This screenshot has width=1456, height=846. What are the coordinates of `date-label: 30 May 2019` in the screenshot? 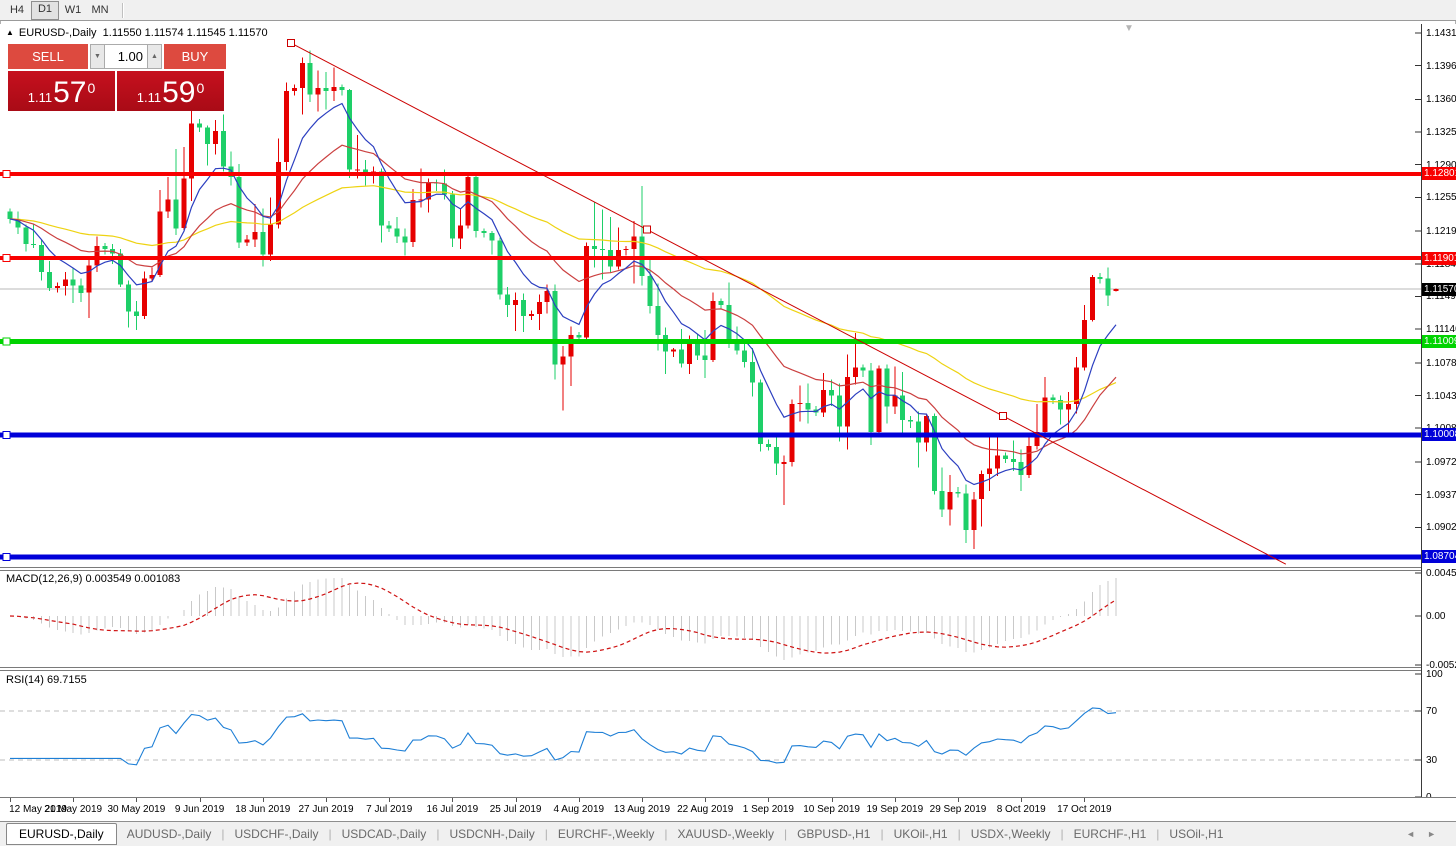 It's located at (136, 809).